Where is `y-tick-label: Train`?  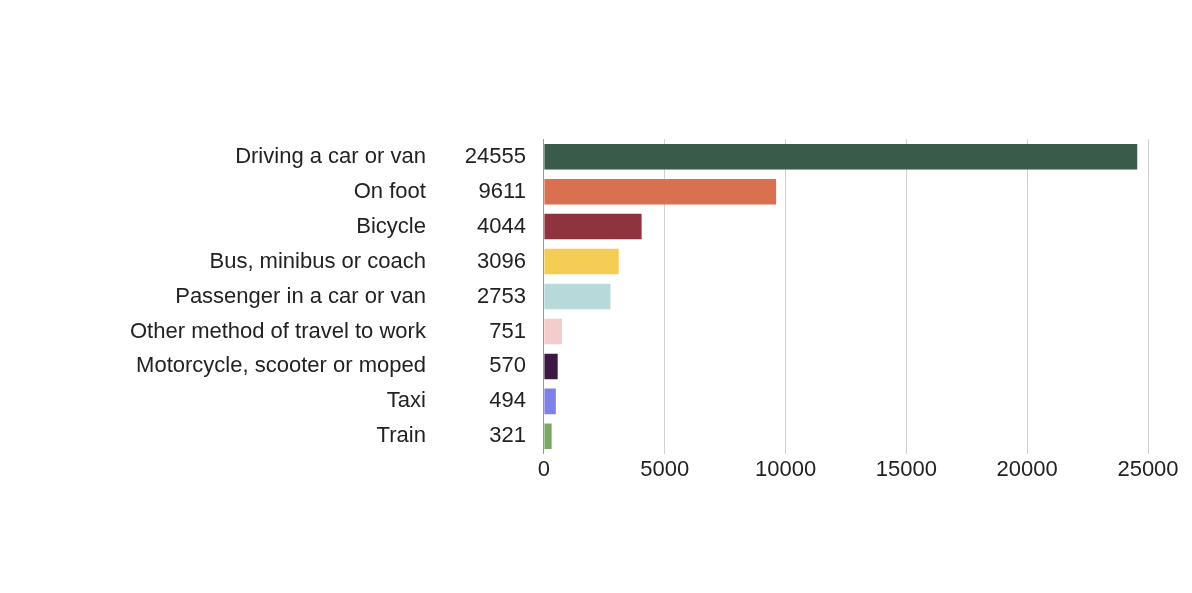 y-tick-label: Train is located at coordinates (401, 435).